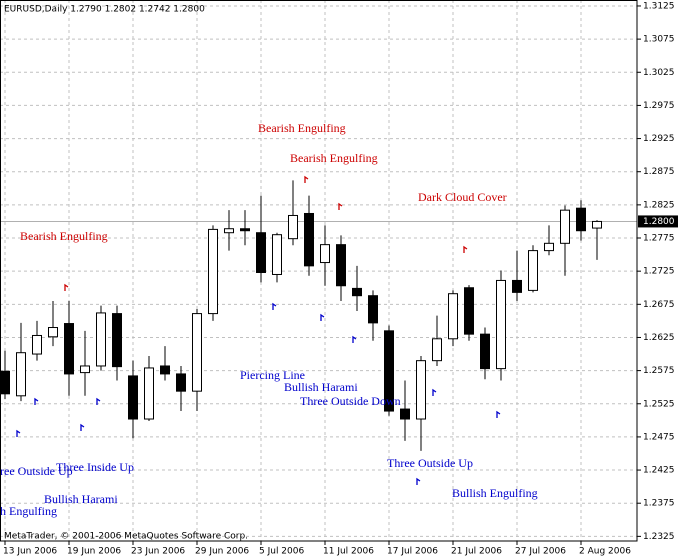 This screenshot has width=680, height=560. What do you see at coordinates (659, 139) in the screenshot?
I see `y-tick-label: 1.2925` at bounding box center [659, 139].